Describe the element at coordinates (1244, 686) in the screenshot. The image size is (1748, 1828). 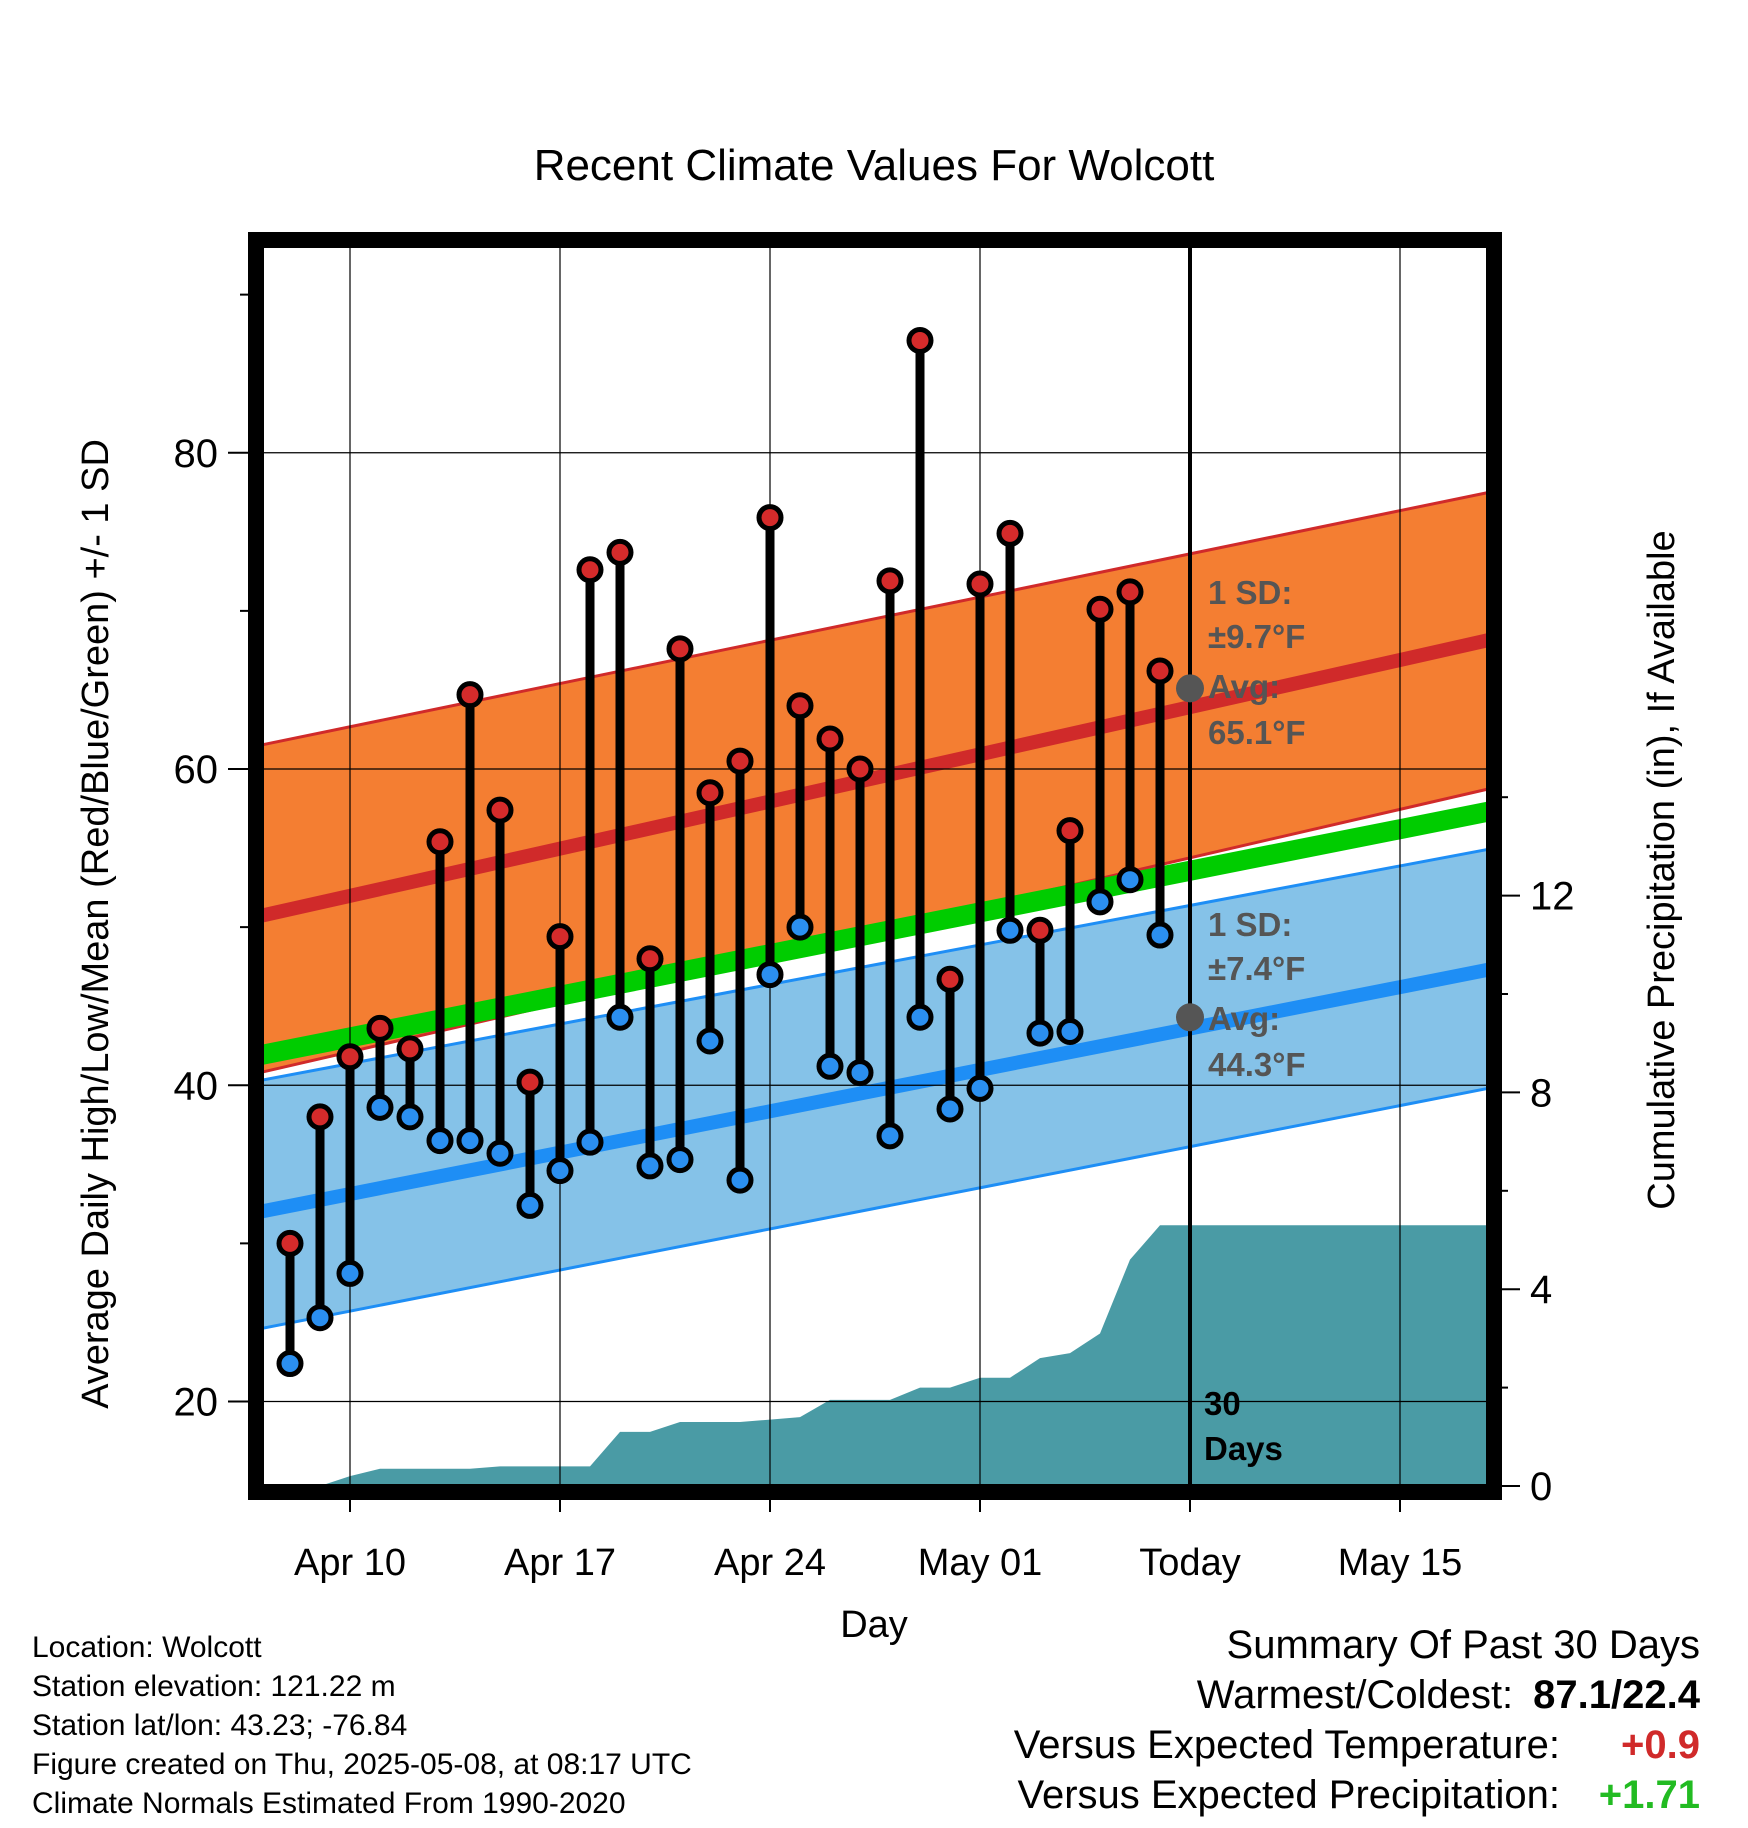
I see `high-avg-label: Avg:` at that location.